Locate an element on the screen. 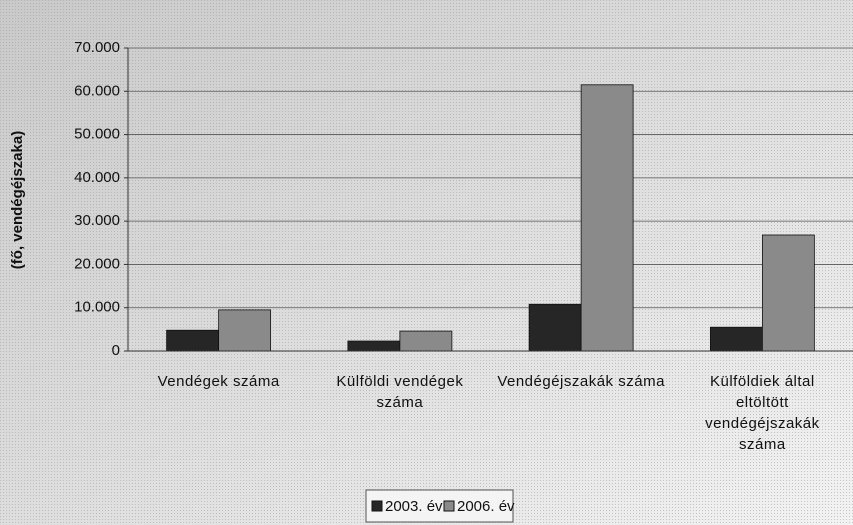 This screenshot has width=853, height=525. y-tick-label: 70.000 is located at coordinates (97, 47).